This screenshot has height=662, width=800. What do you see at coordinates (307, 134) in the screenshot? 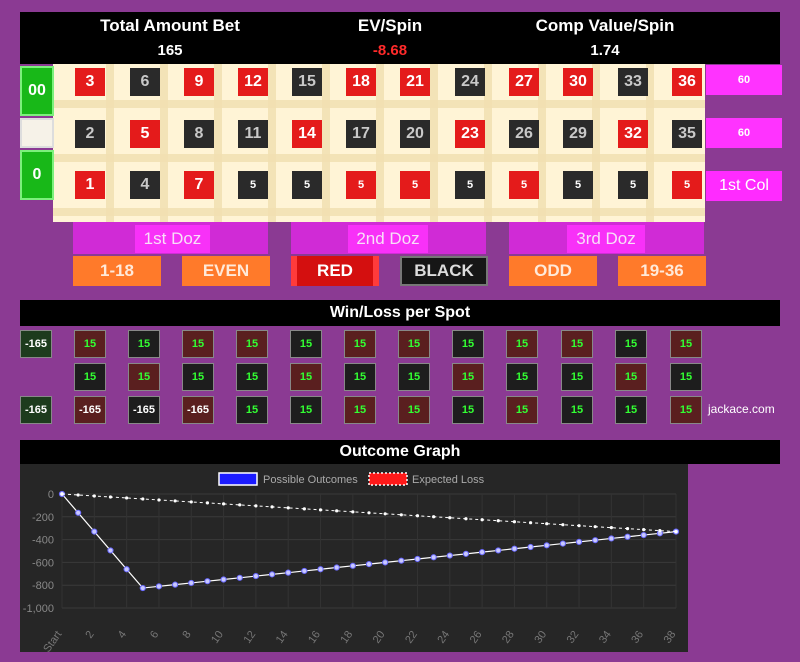
I see `number-spot: 14` at bounding box center [307, 134].